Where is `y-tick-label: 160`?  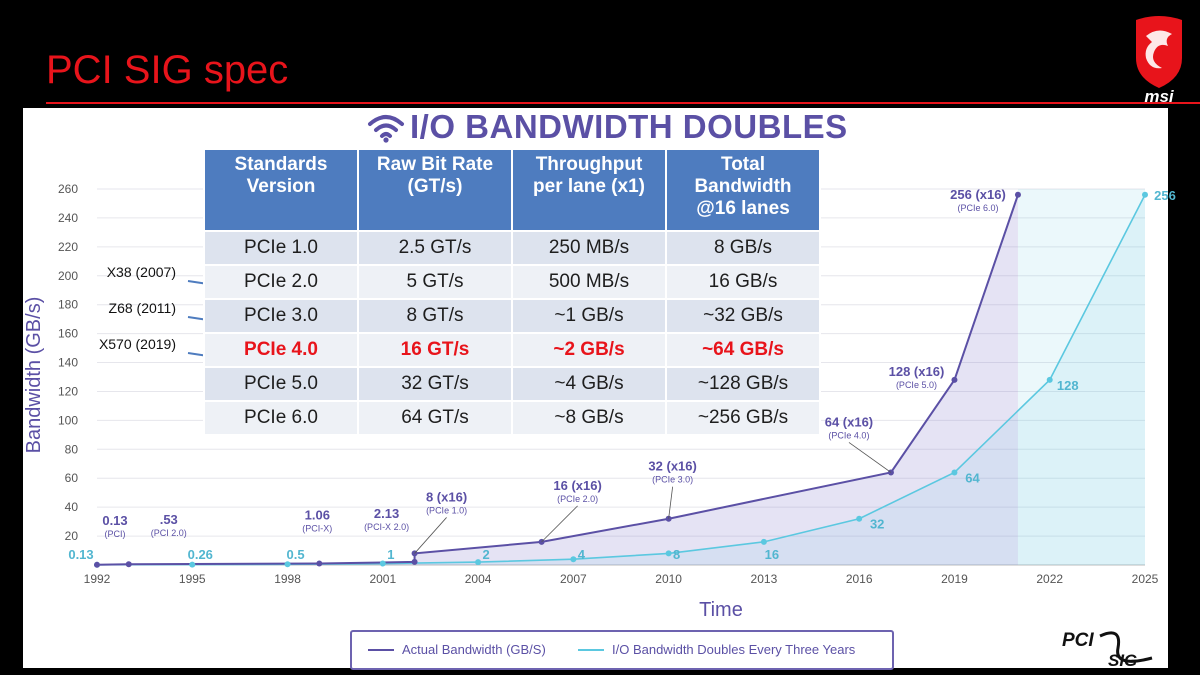 y-tick-label: 160 is located at coordinates (68, 334).